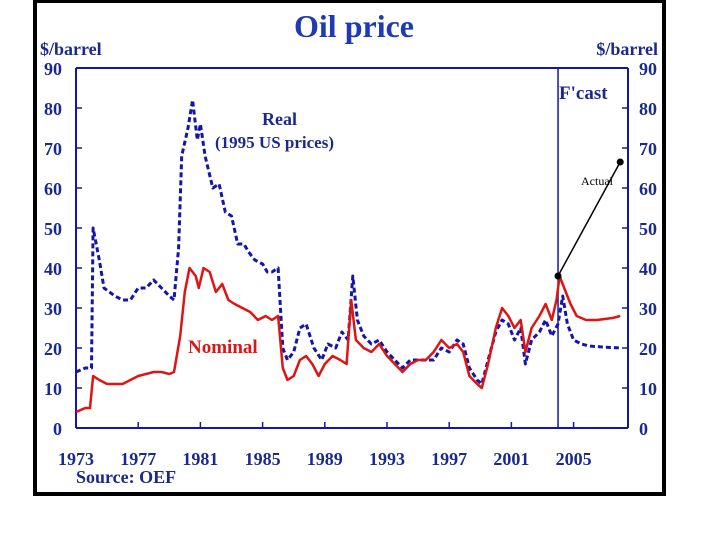  What do you see at coordinates (648, 269) in the screenshot?
I see `y-tick-label-right: 40` at bounding box center [648, 269].